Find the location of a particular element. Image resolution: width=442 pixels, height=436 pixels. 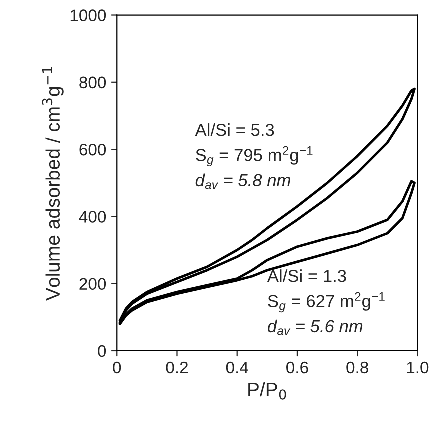

annotation: Al/Si = 1.3 is located at coordinates (306, 276).